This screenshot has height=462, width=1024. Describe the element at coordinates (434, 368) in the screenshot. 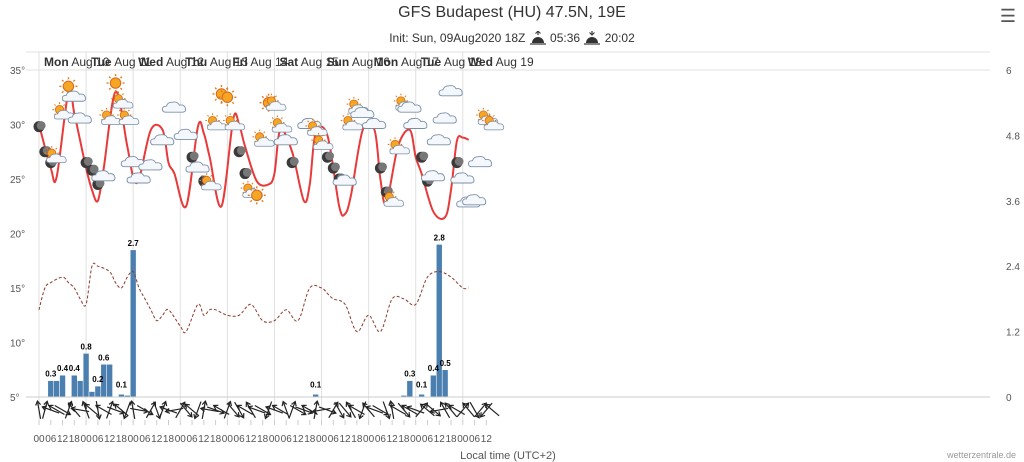

I see `precip-data-label: 0.4` at that location.